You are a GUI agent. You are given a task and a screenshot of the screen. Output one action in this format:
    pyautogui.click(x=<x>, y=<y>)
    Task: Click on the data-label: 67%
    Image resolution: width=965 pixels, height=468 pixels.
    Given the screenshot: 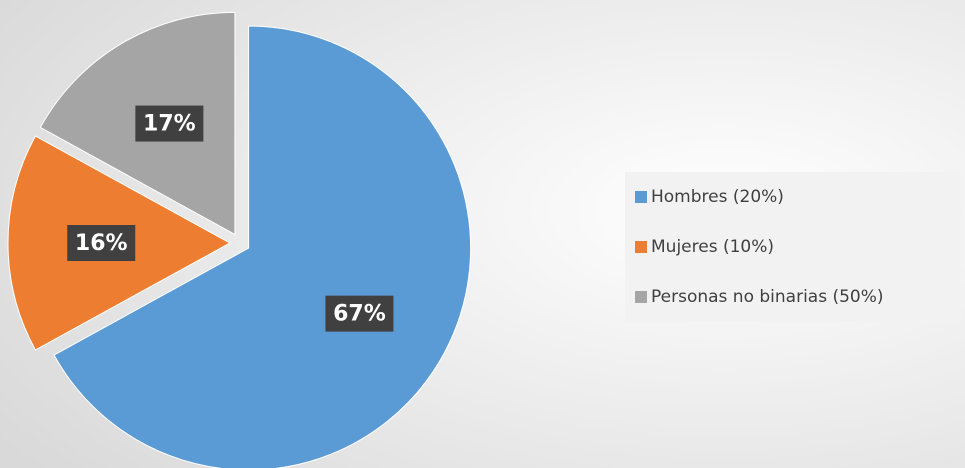 What is the action you would take?
    pyautogui.click(x=359, y=314)
    